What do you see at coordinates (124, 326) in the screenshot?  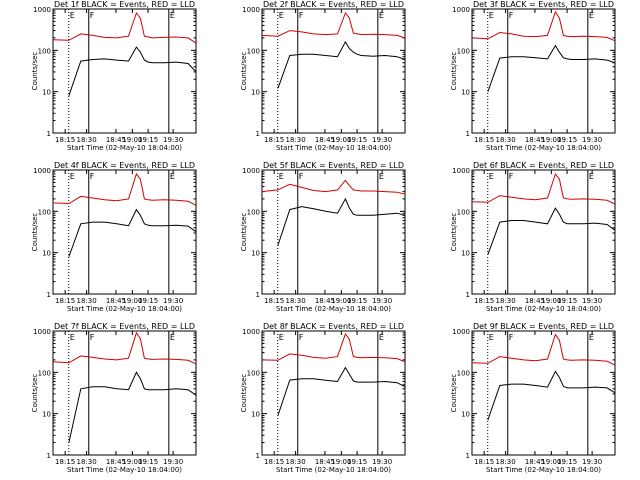 I see `panel-title: Det 7f BLACK = Events, RED = LLD` at bounding box center [124, 326].